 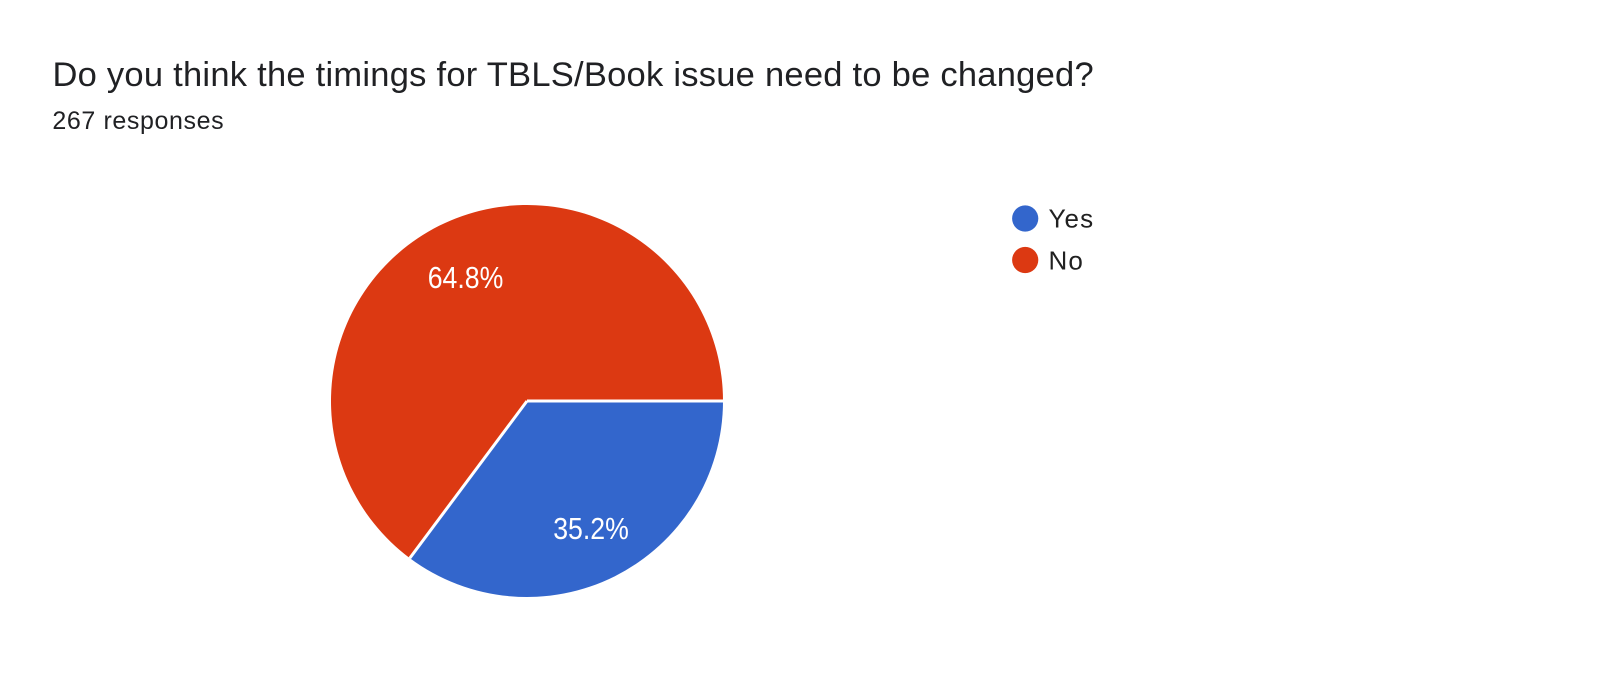 What do you see at coordinates (466, 278) in the screenshot?
I see `svg-text: 64.8%` at bounding box center [466, 278].